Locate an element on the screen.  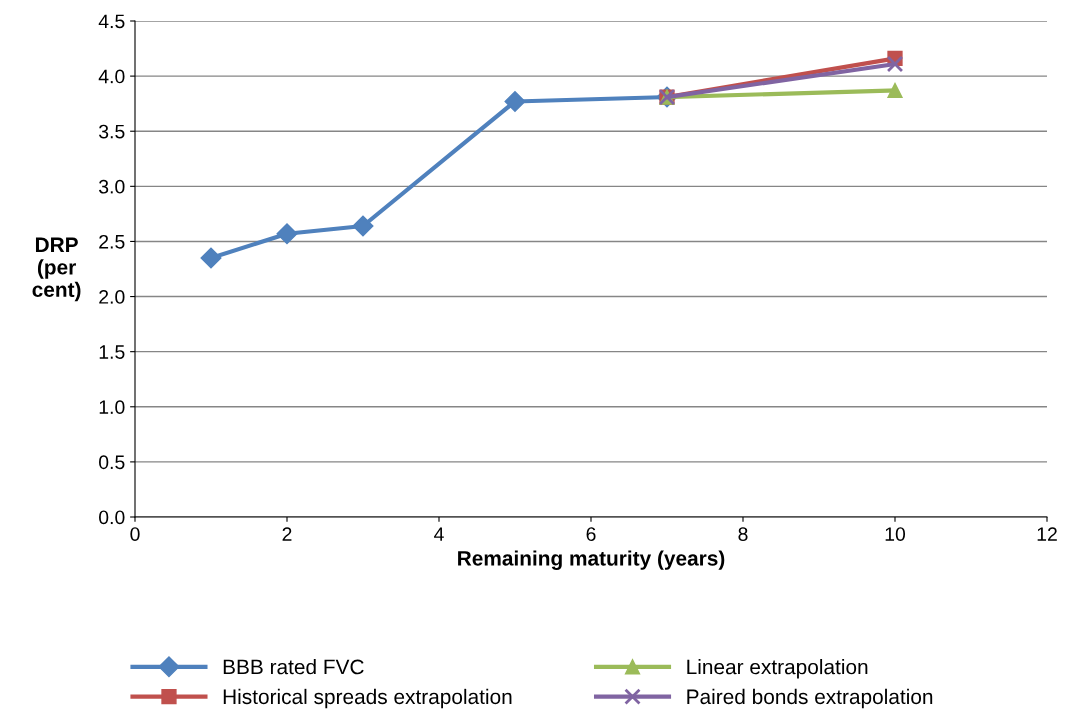
x-tick-label: 0 is located at coordinates (135, 534).